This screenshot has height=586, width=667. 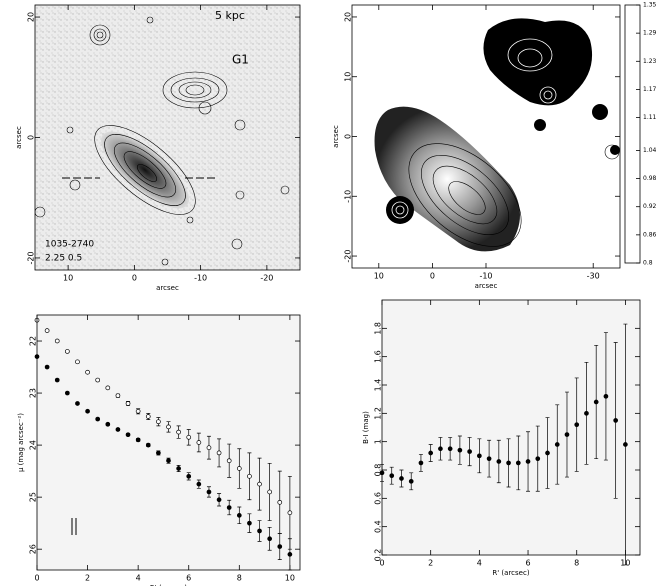 What do you see at coordinates (593, 276) in the screenshot?
I see `x-tick-label: -30` at bounding box center [593, 276].